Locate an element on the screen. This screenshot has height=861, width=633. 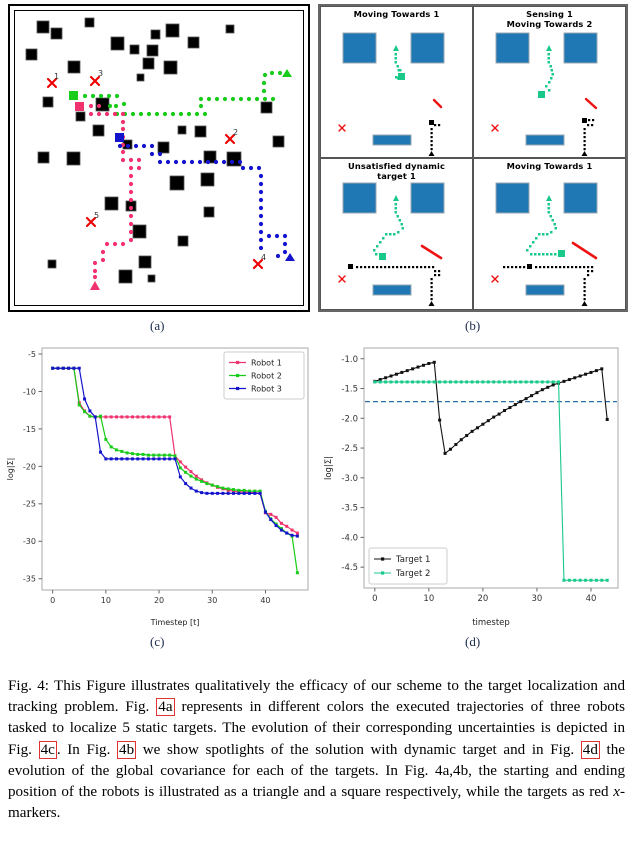
x-axis-label: timestep is located at coordinates (491, 623).